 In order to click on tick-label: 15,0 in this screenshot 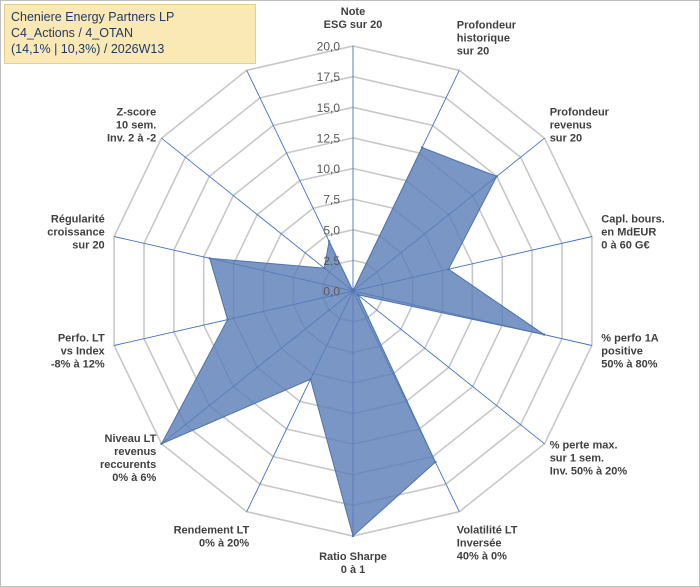, I will do `click(329, 108)`.